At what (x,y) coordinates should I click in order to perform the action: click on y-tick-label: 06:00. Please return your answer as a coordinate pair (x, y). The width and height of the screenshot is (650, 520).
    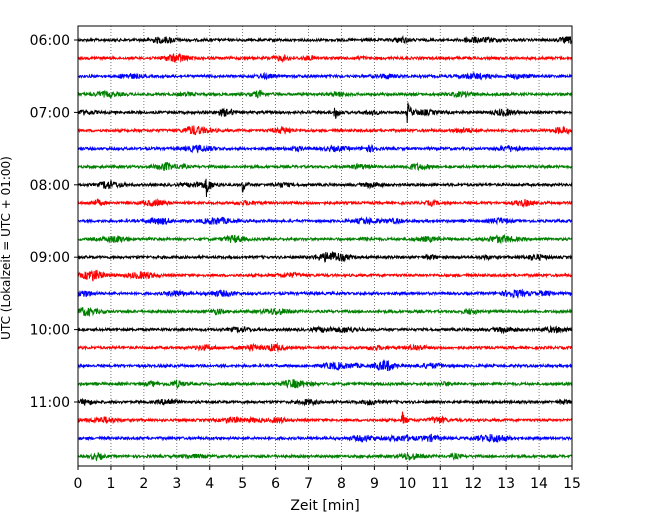
    Looking at the image, I should click on (50, 41).